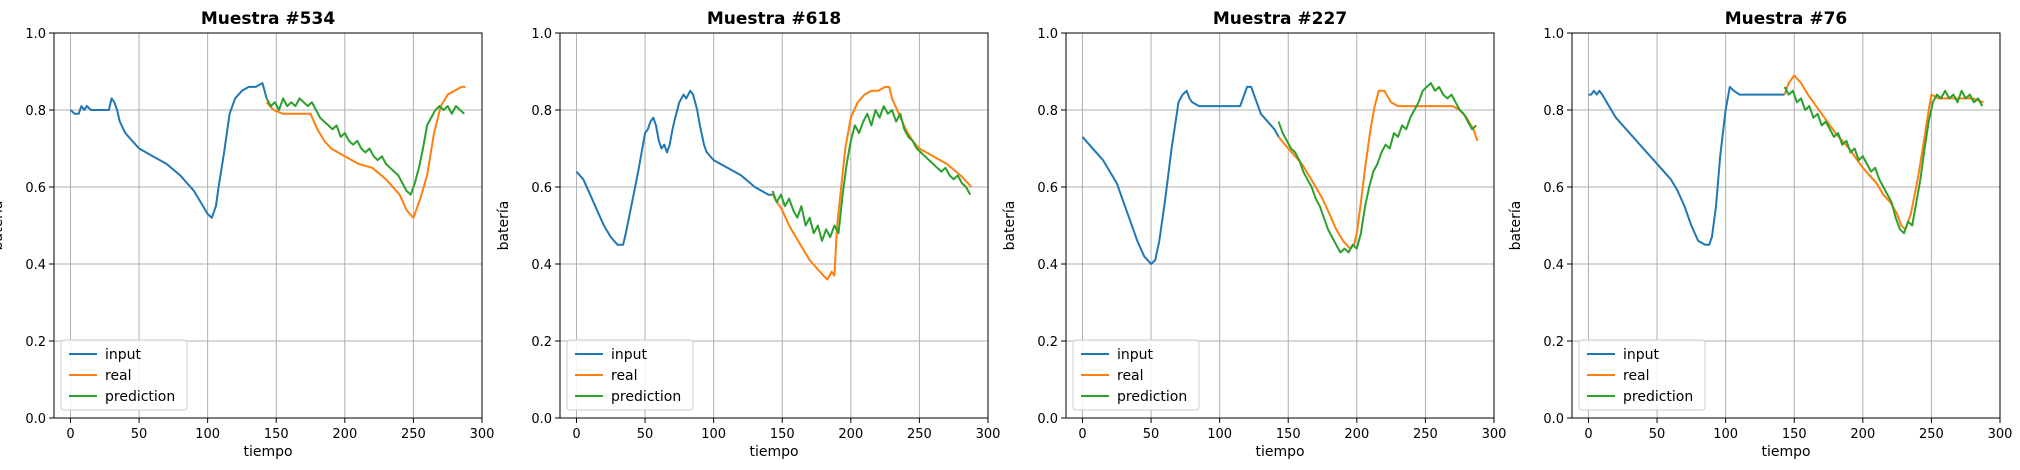  I want to click on chart-title: Muestra #227, so click(1280, 19).